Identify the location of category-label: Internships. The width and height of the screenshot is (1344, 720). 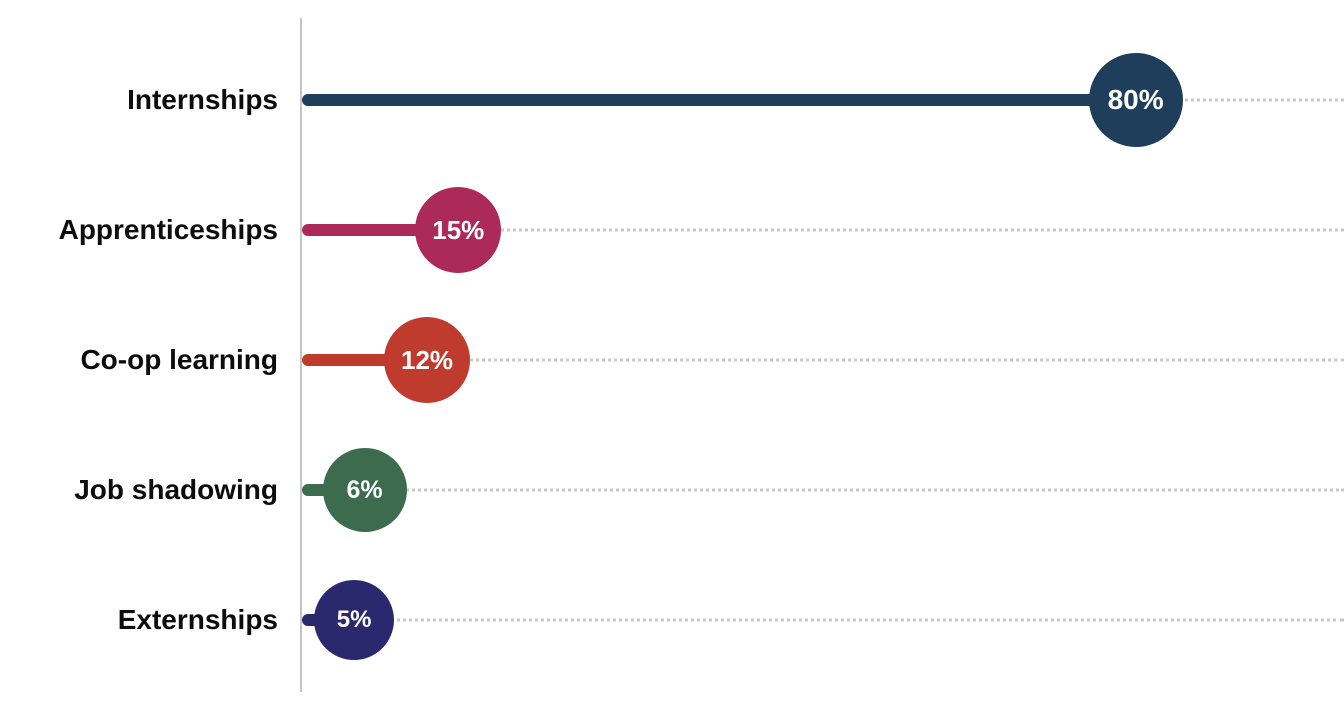
(202, 99).